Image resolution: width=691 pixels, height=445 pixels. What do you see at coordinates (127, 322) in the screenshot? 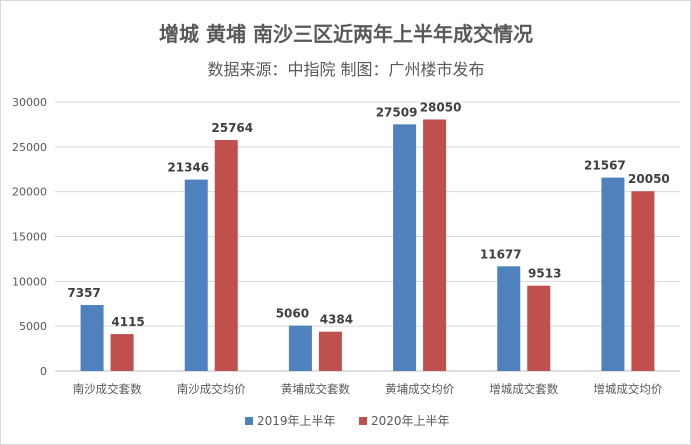
I see `data-label: 4115` at bounding box center [127, 322].